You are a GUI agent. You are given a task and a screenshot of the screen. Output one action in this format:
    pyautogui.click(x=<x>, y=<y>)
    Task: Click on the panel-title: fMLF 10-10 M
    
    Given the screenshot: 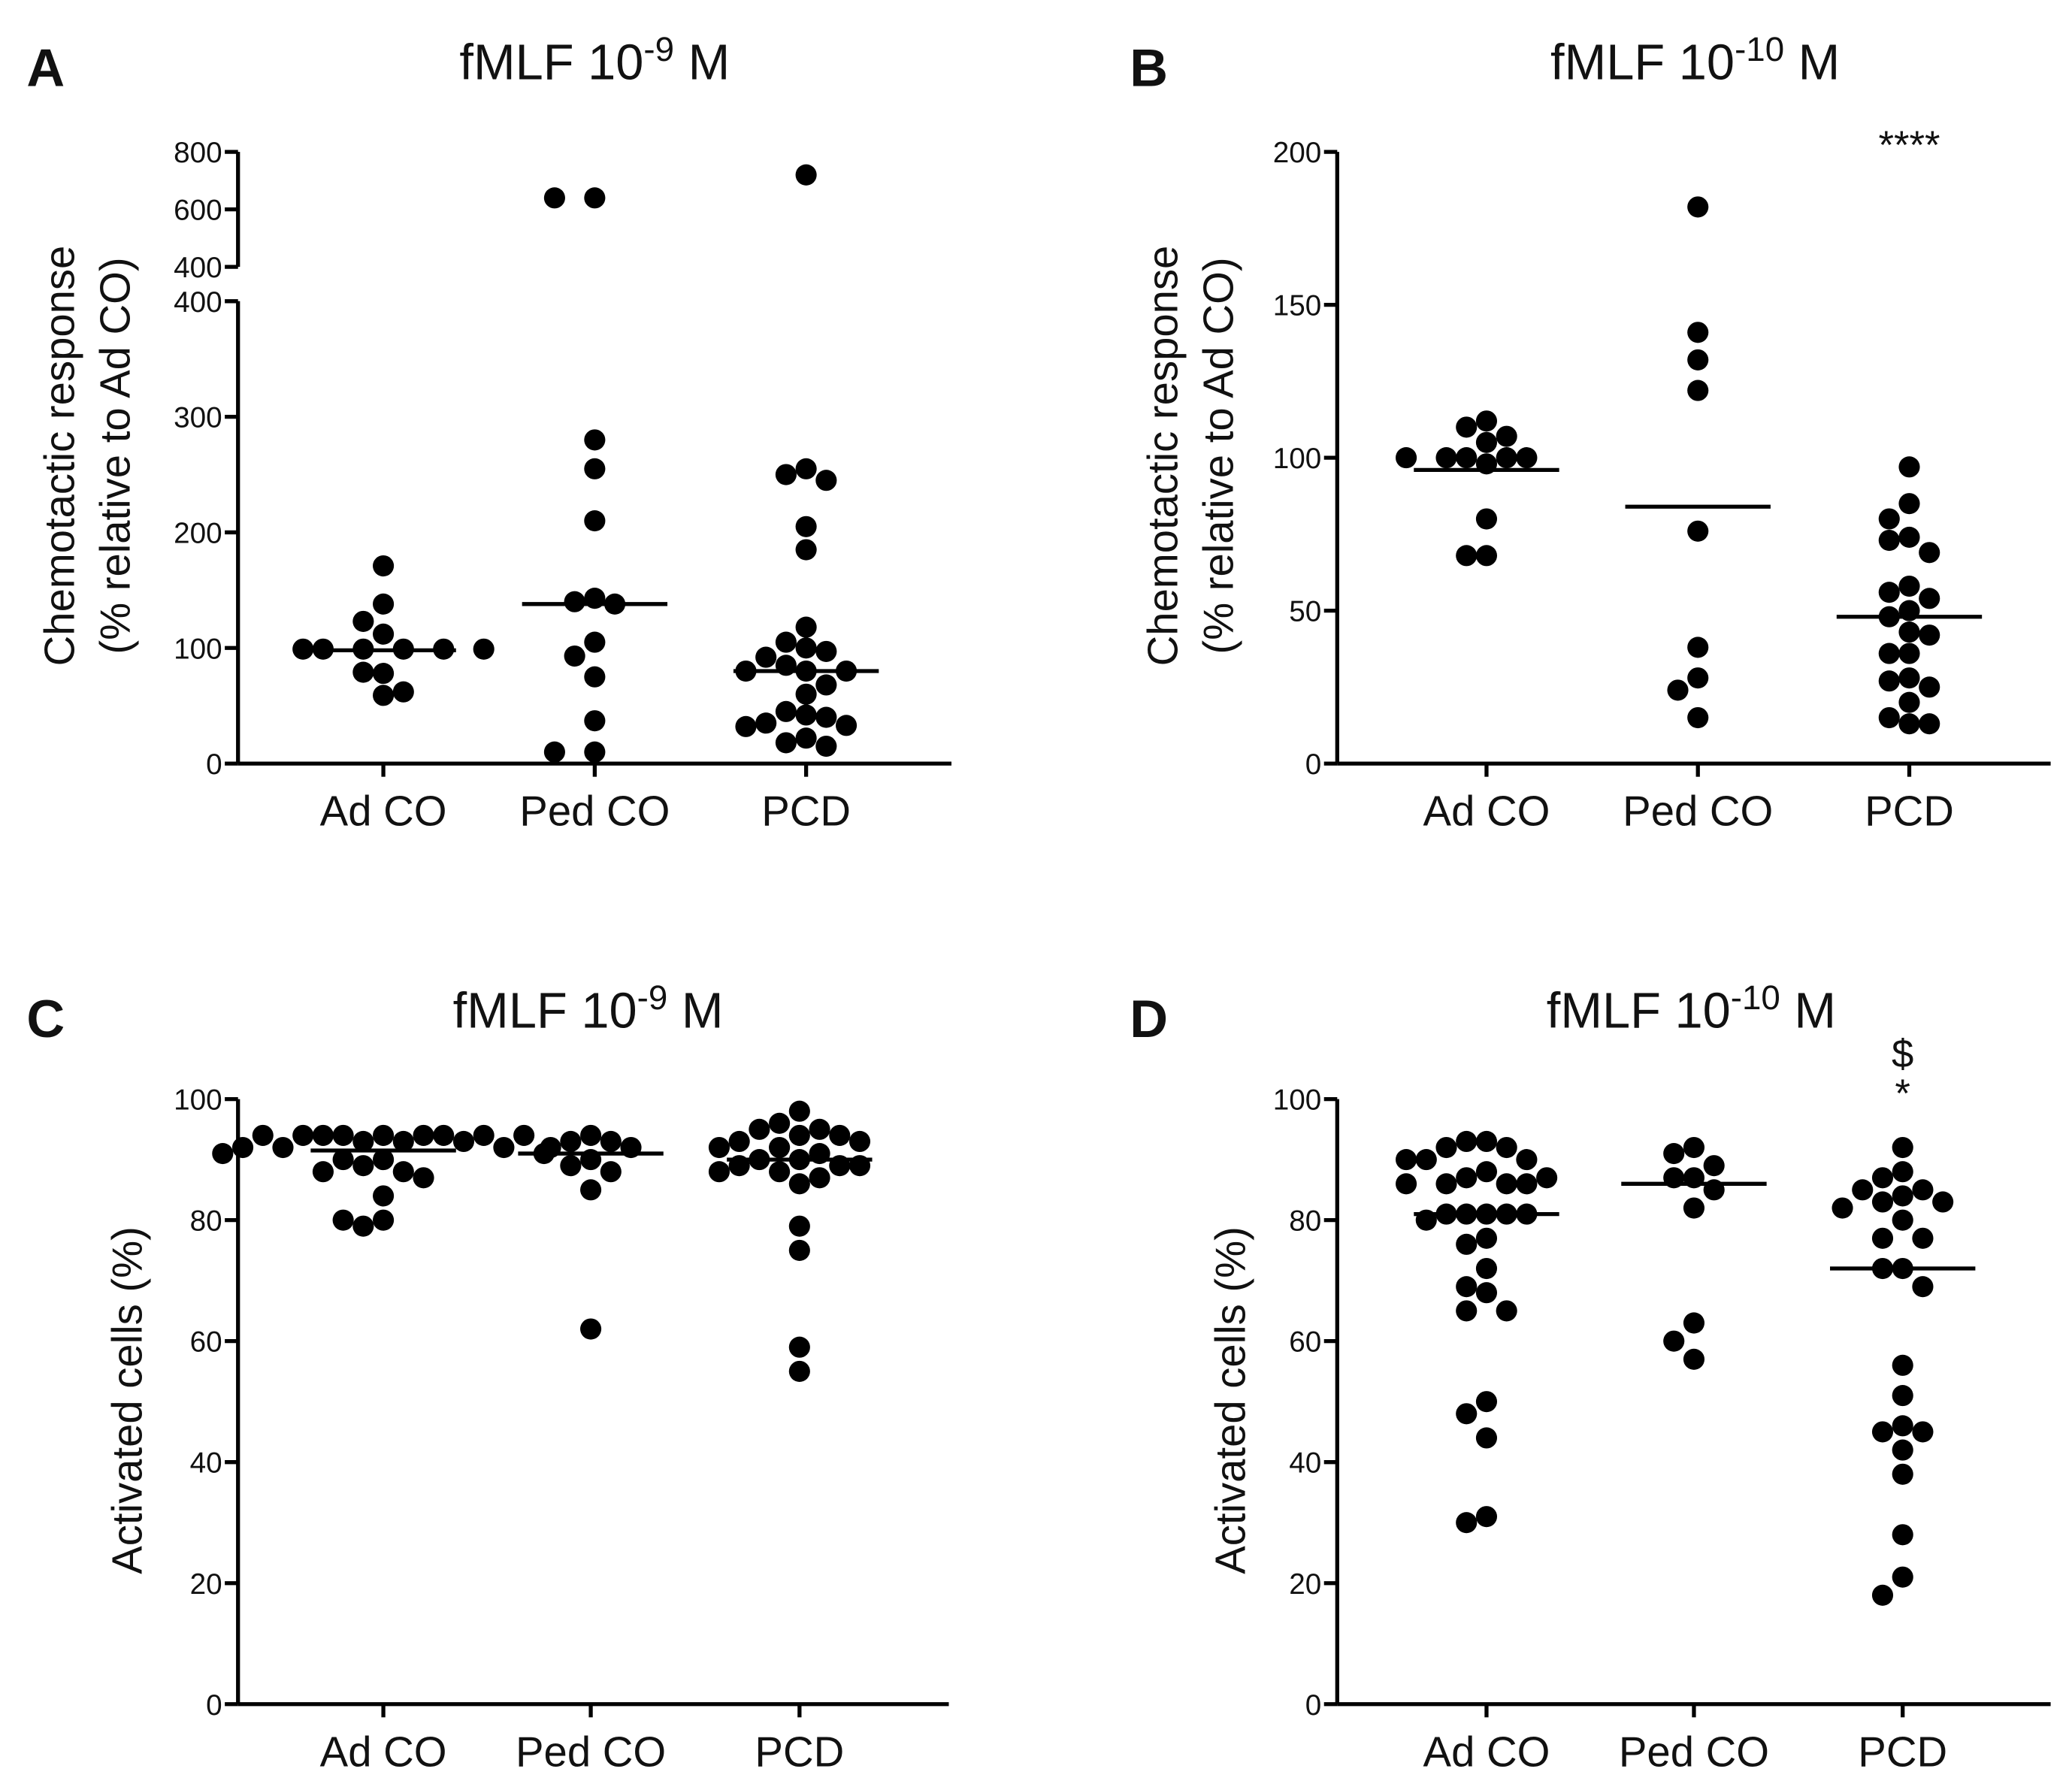 What is the action you would take?
    pyautogui.click(x=1695, y=61)
    